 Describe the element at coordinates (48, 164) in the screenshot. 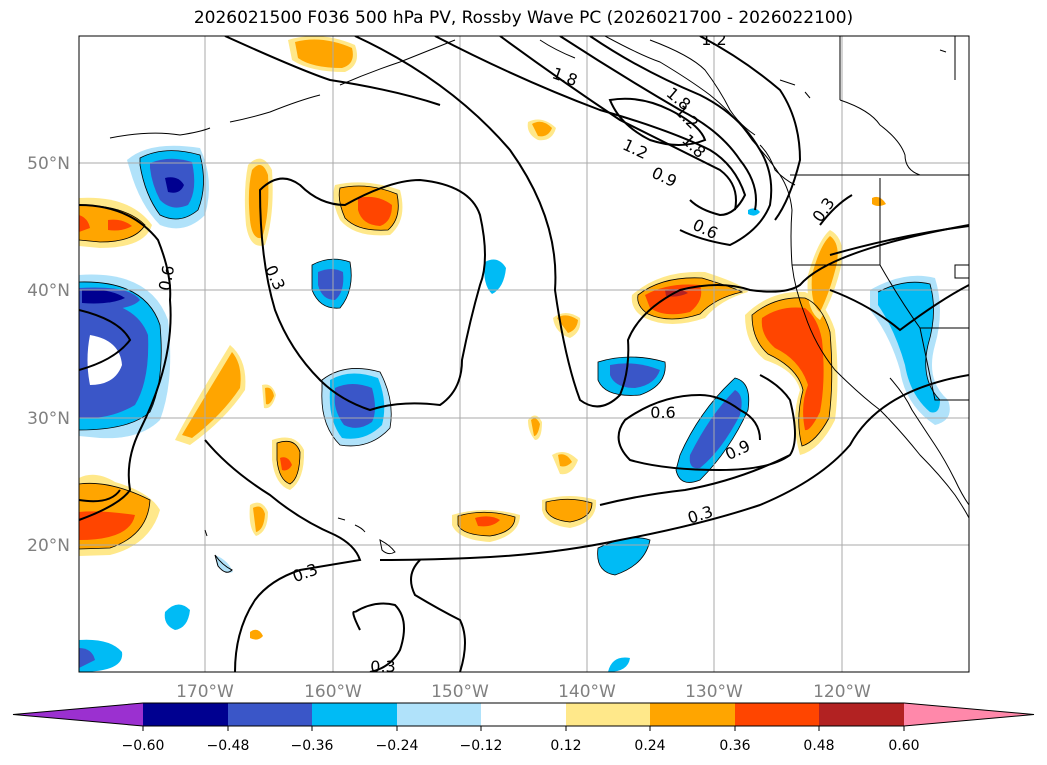

I see `latitude-label: 50°N` at that location.